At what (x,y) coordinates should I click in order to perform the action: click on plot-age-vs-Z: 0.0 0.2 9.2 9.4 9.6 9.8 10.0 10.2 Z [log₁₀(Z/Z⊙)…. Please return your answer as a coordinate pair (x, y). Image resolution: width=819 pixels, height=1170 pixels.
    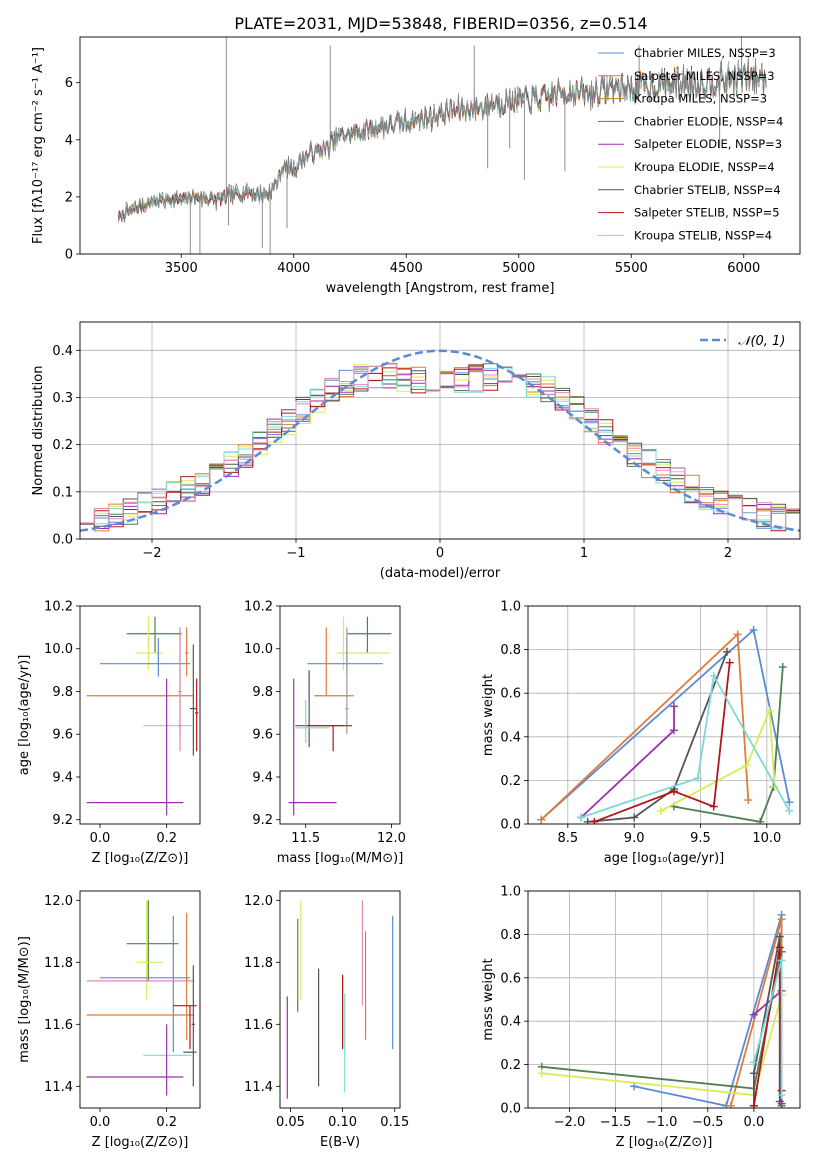
    Looking at the image, I should click on (109, 733).